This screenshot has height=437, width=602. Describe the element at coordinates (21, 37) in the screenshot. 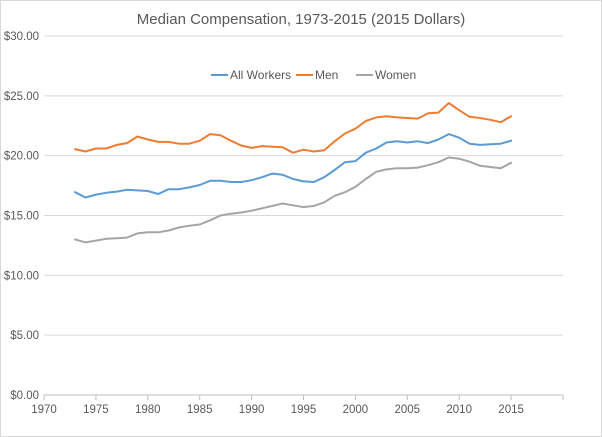

I see `y-tick-label: $30.00` at that location.